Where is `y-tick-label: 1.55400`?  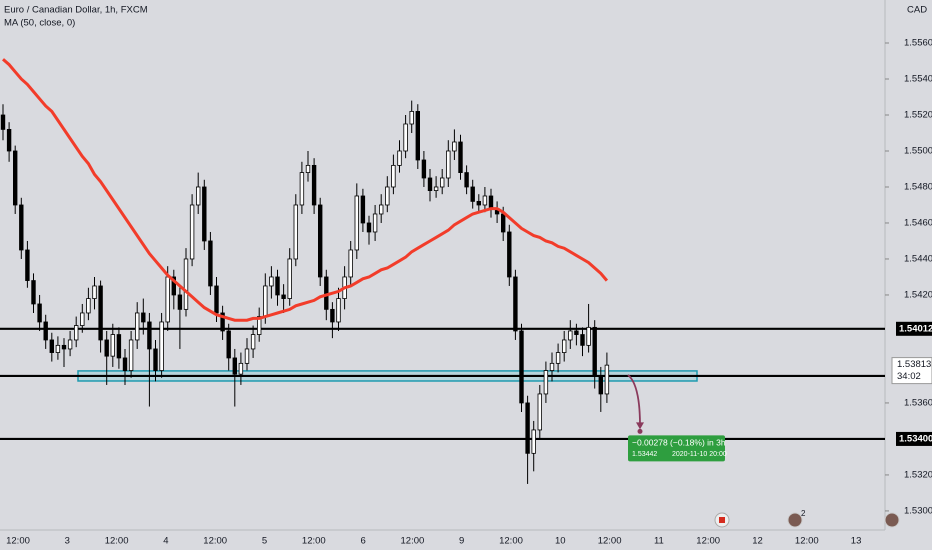
y-tick-label: 1.55400 is located at coordinates (918, 79).